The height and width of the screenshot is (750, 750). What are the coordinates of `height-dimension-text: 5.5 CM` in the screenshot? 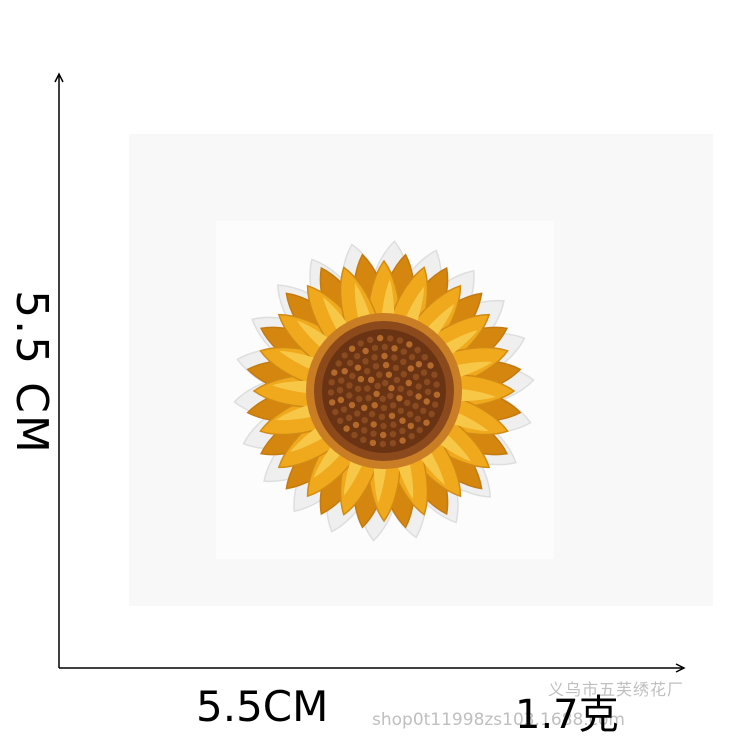 It's located at (31, 372).